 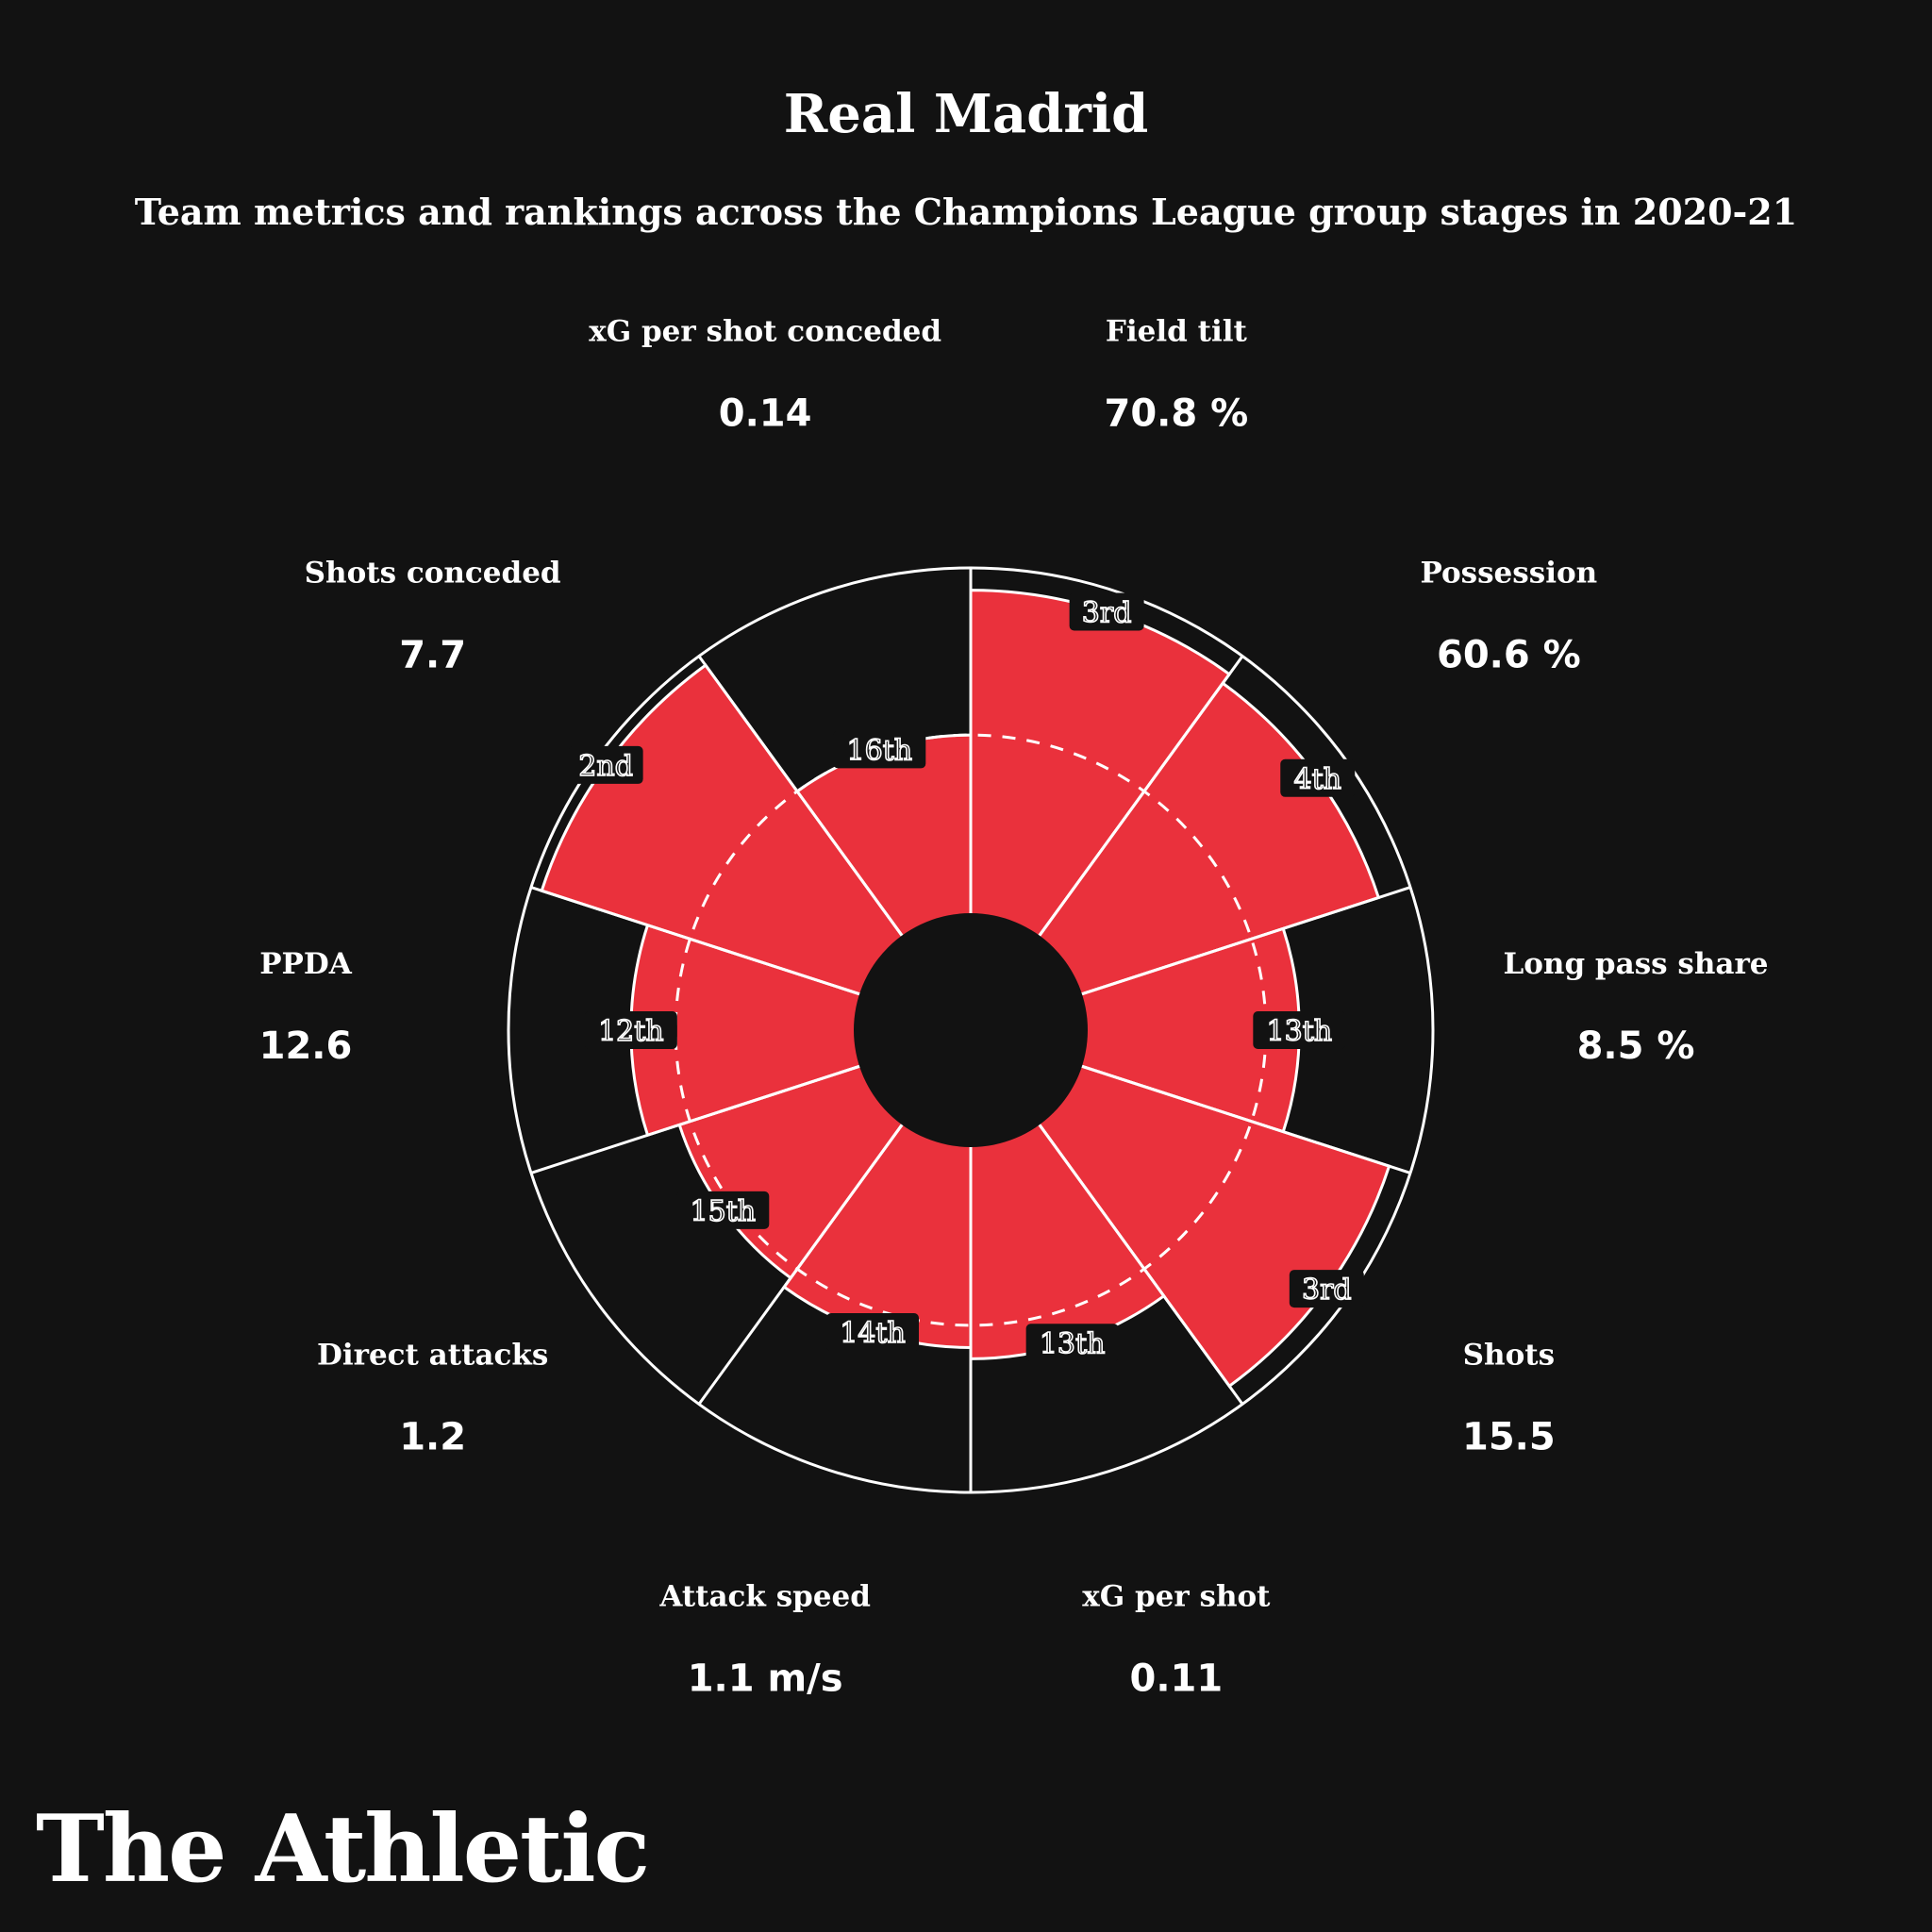 I want to click on rank-badge: 2nd, so click(x=605, y=764).